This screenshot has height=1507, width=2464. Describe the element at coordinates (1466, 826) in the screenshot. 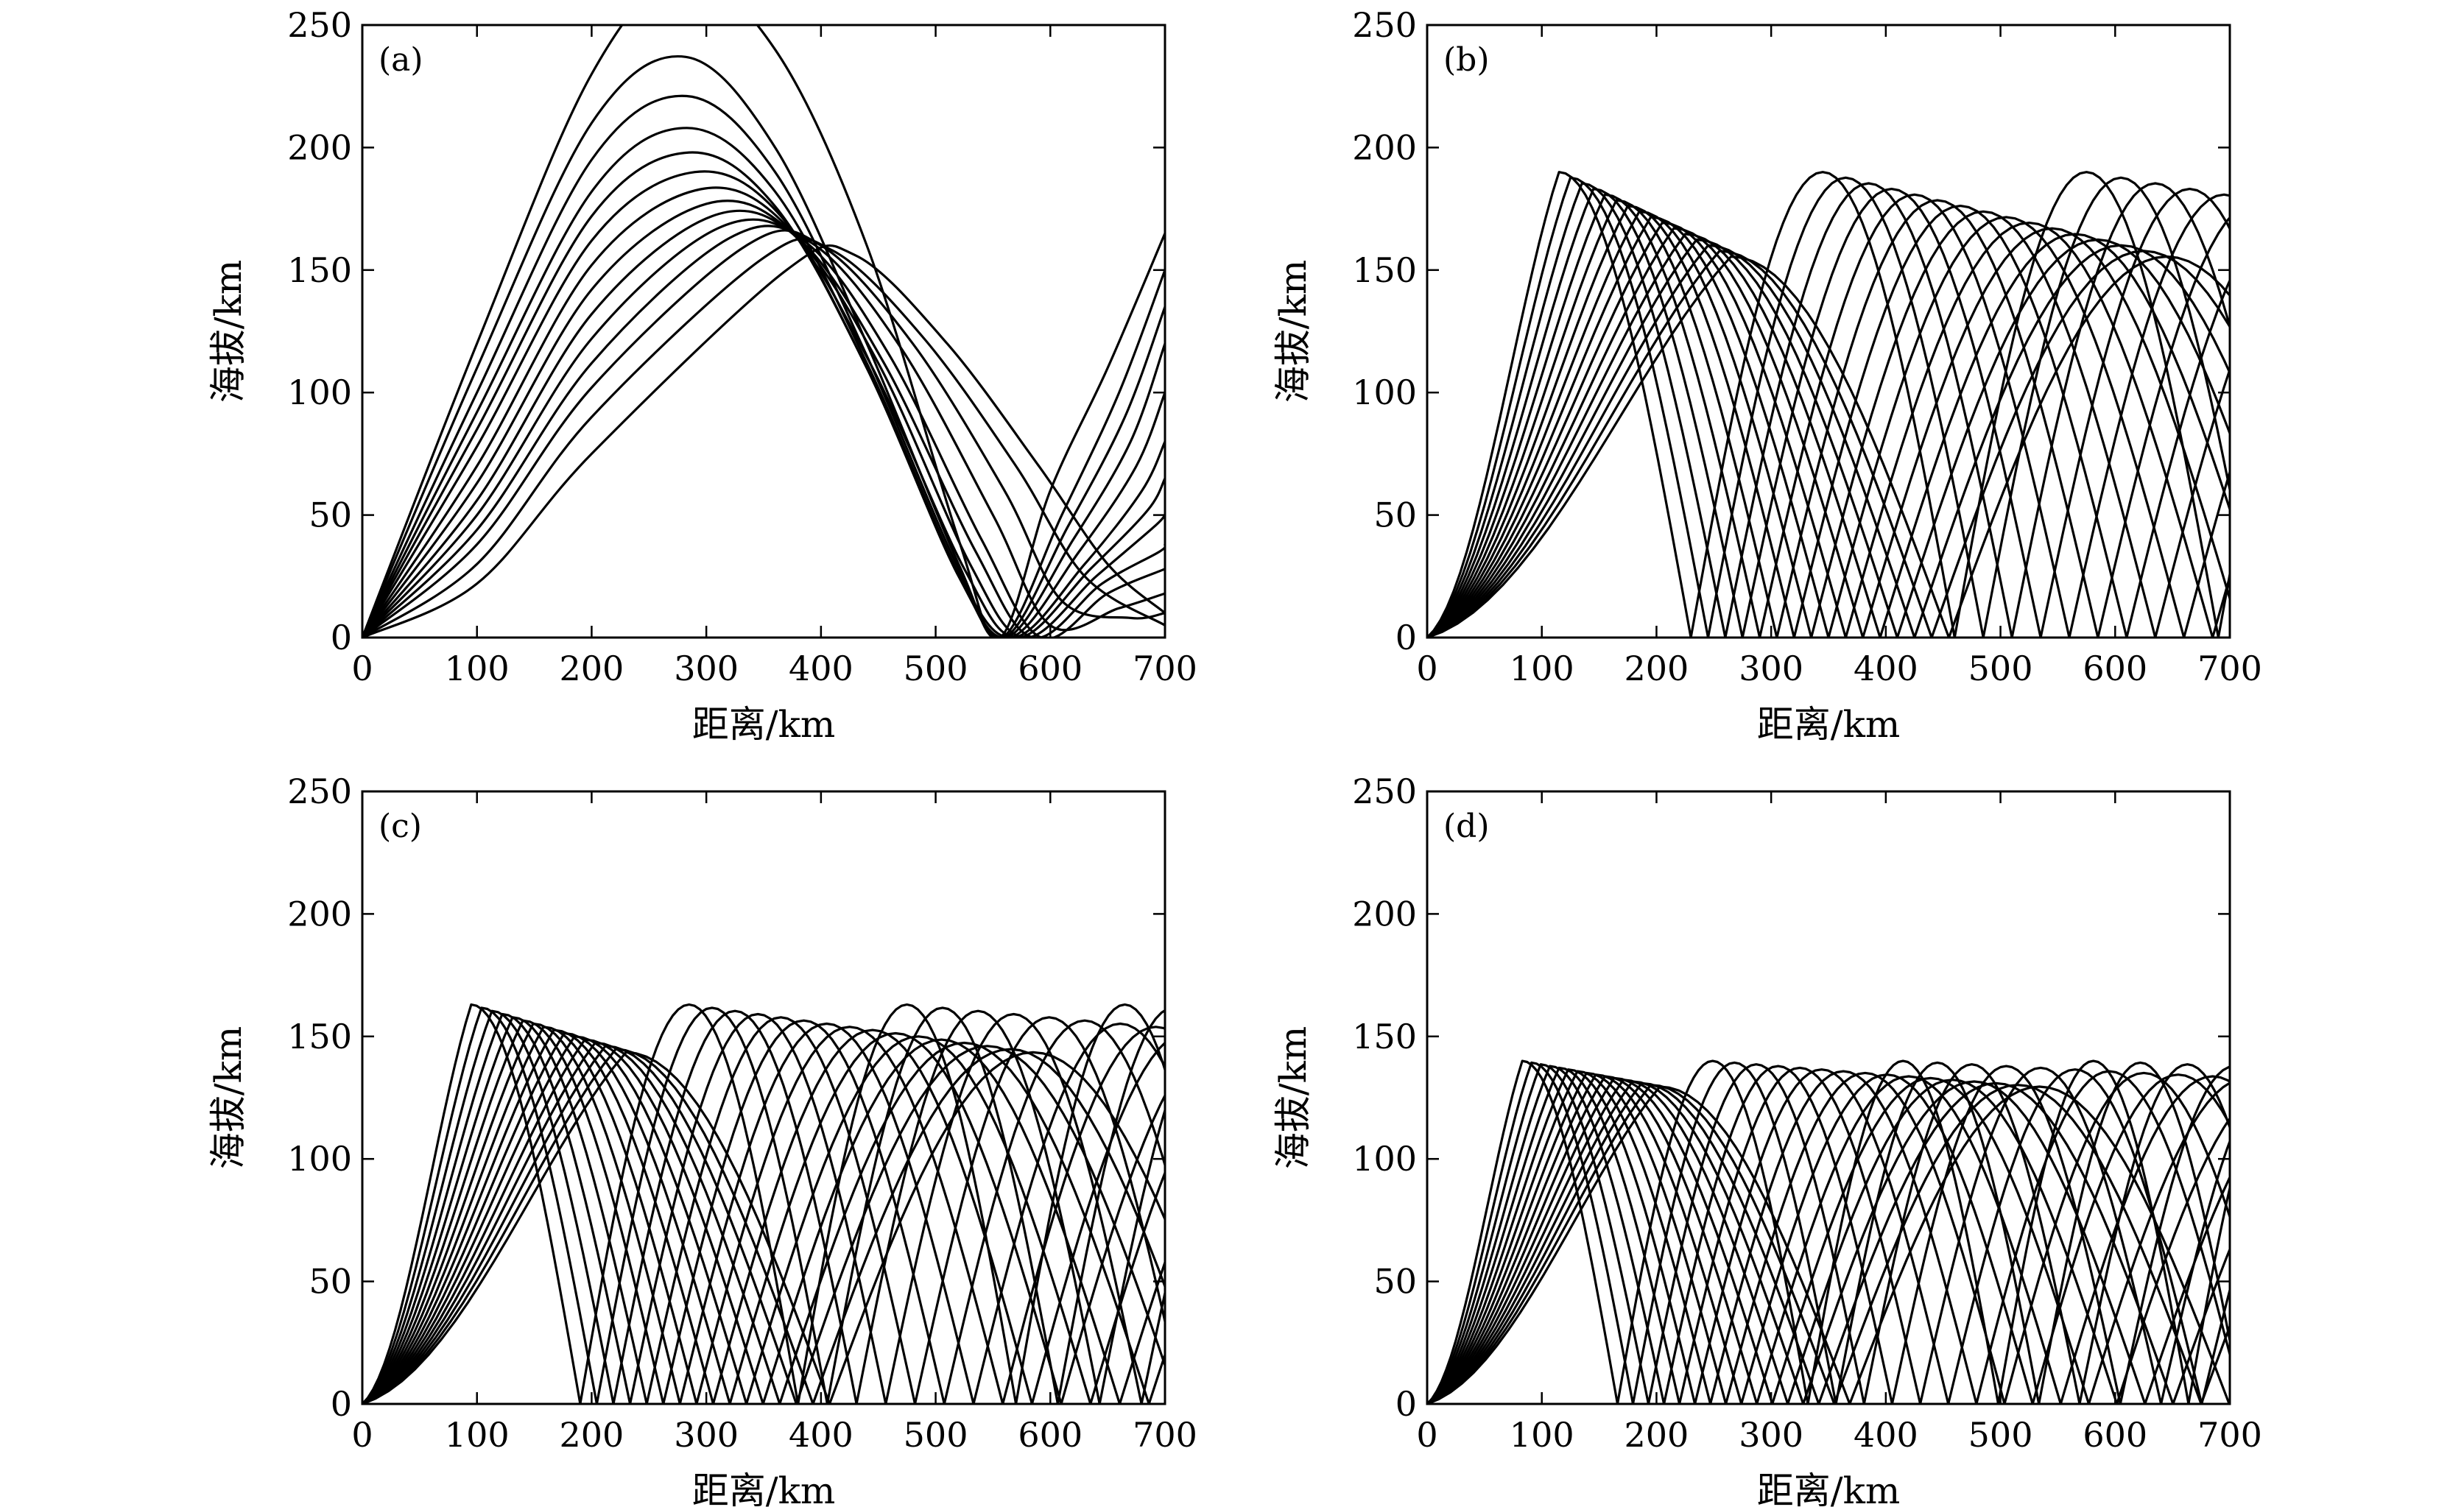

I see `panel-label: (d)` at that location.